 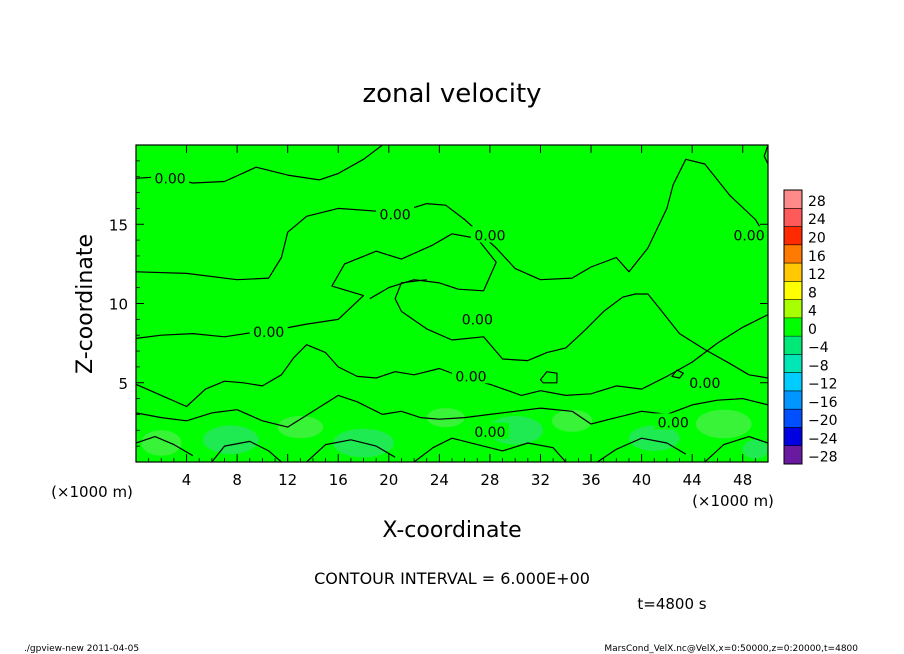 I want to click on x-tick-label: 20, so click(x=388, y=480).